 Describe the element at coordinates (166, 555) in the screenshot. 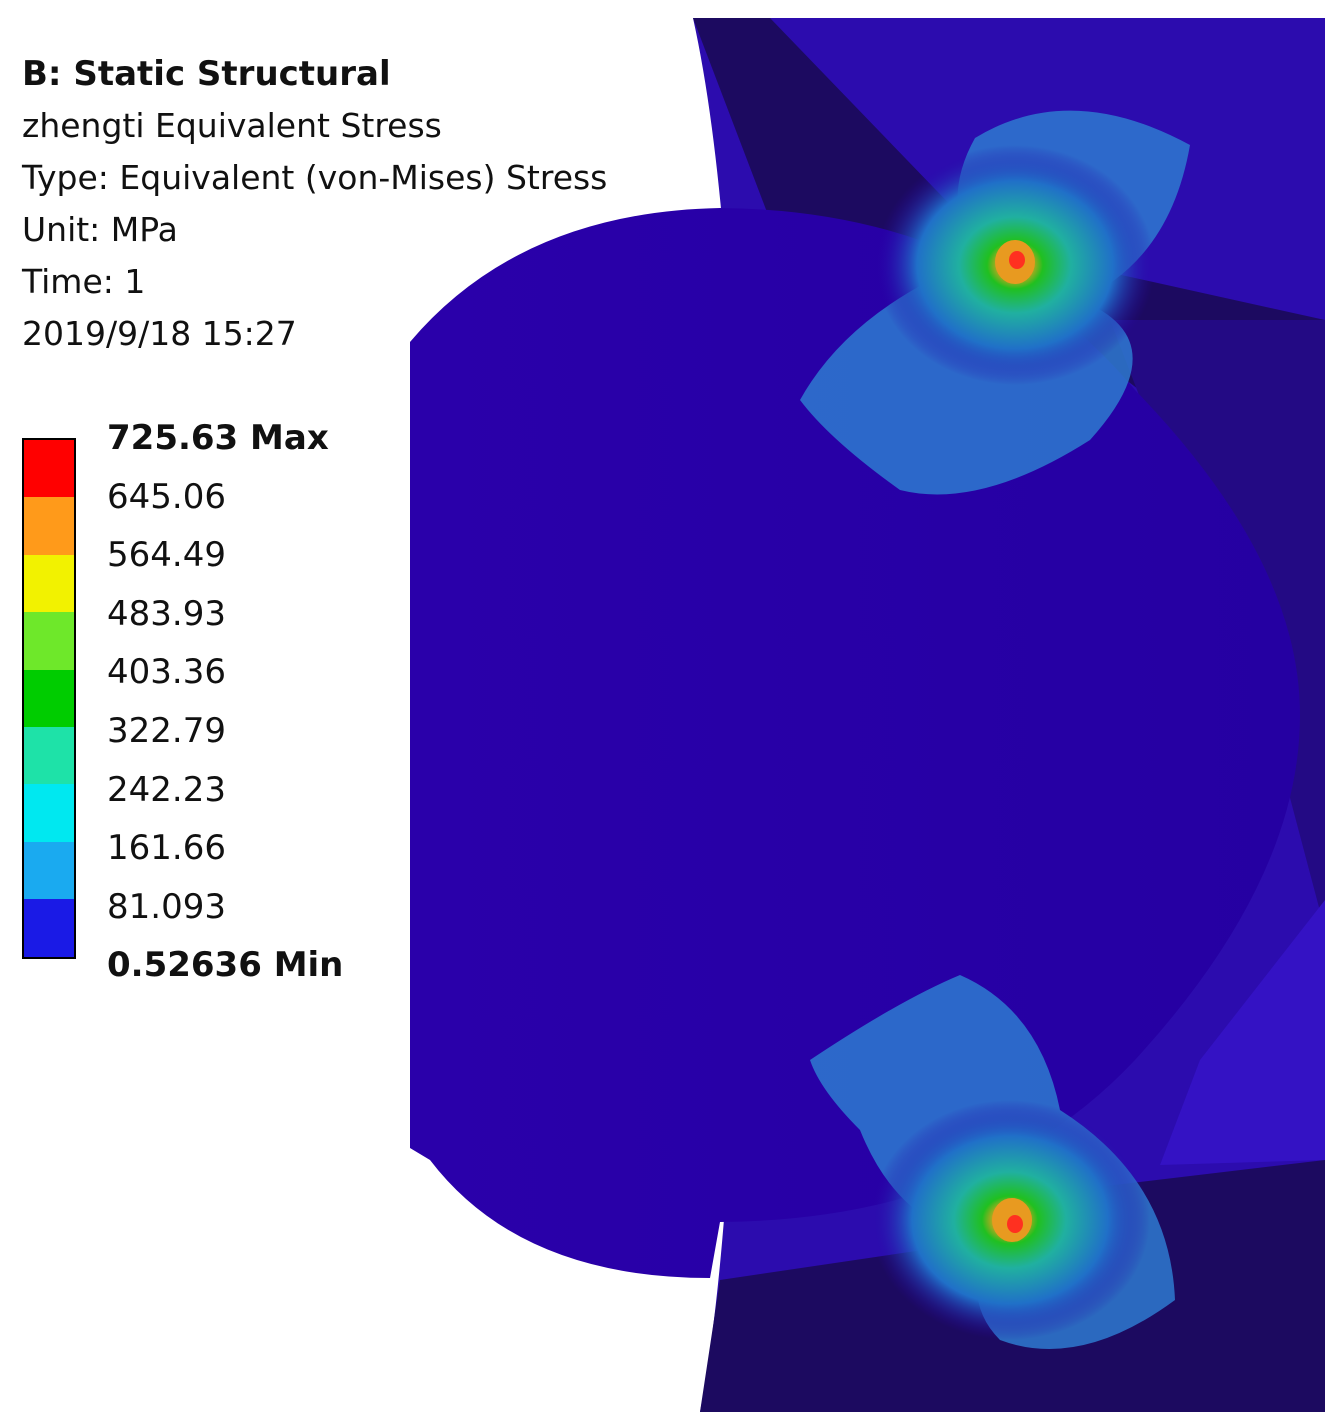

I see `legend-level-label: 564.49` at that location.